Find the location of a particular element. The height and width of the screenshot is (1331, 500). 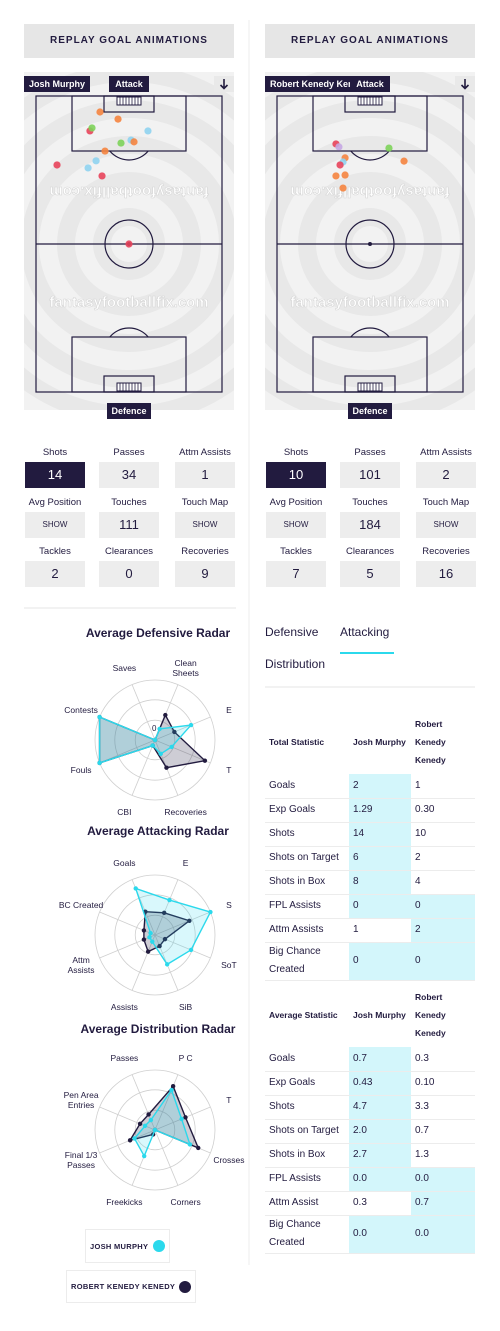

stat-value: 5 is located at coordinates (370, 574).